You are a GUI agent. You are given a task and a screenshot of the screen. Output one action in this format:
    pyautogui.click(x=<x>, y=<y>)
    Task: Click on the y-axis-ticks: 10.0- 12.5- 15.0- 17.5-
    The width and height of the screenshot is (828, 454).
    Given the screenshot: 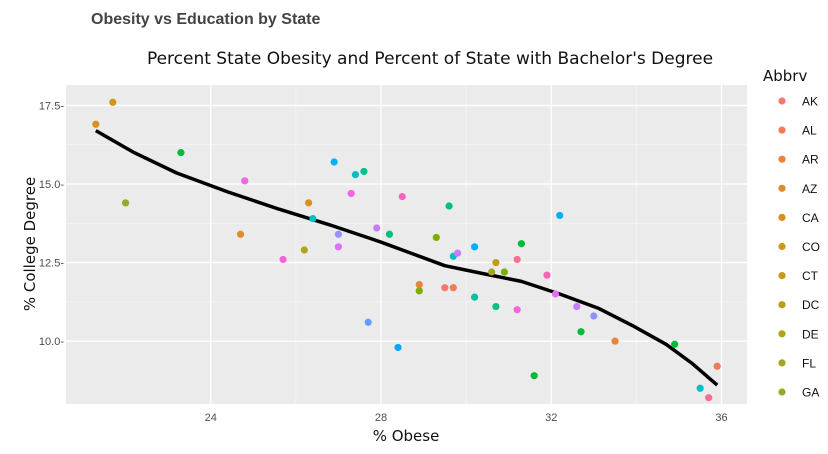 What is the action you would take?
    pyautogui.click(x=51, y=224)
    